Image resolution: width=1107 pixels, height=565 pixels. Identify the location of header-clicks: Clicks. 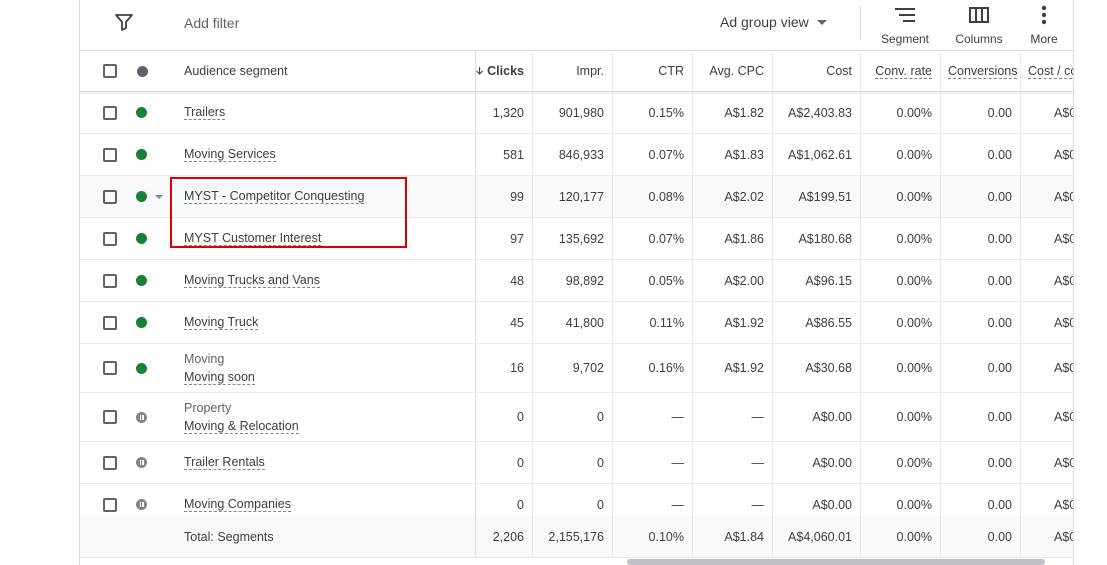
(503, 71).